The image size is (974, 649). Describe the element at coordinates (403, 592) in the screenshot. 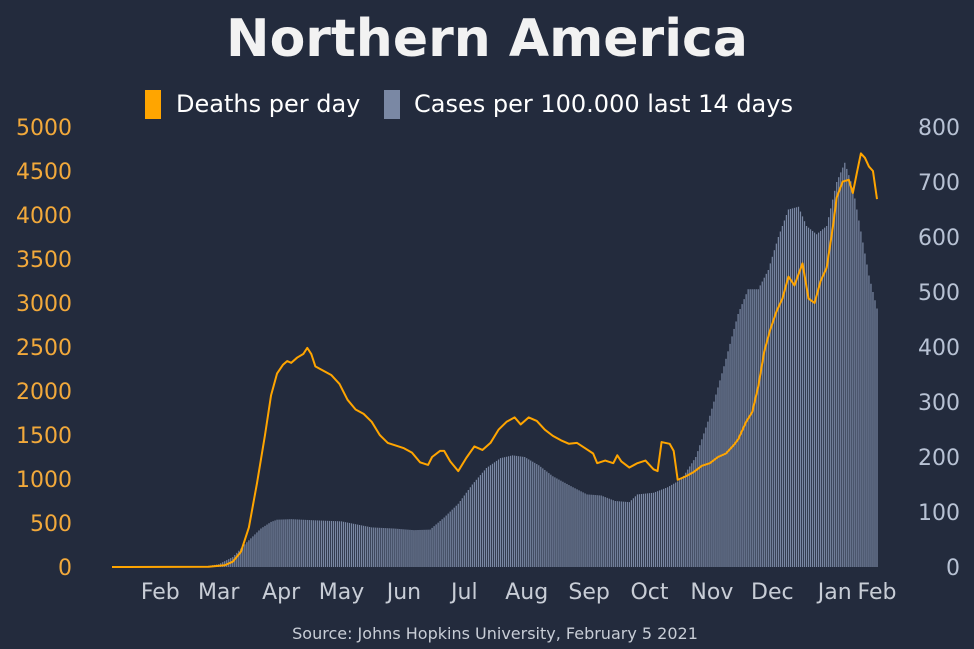

I see `x-tick-label: Jun` at that location.